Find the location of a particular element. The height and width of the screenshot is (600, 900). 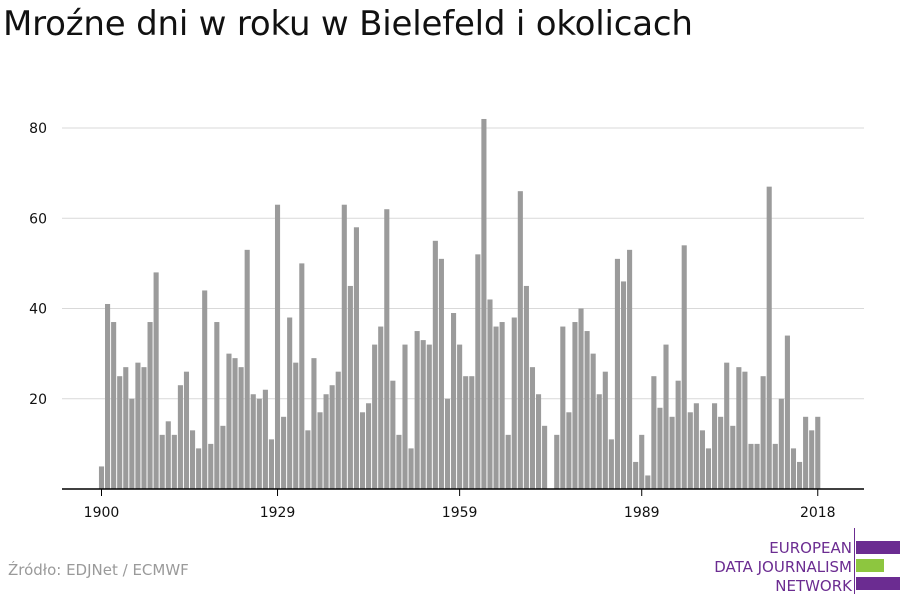

logo-text: EUROPEAN DATA JOURNALISM NETWORK is located at coordinates (783, 567).